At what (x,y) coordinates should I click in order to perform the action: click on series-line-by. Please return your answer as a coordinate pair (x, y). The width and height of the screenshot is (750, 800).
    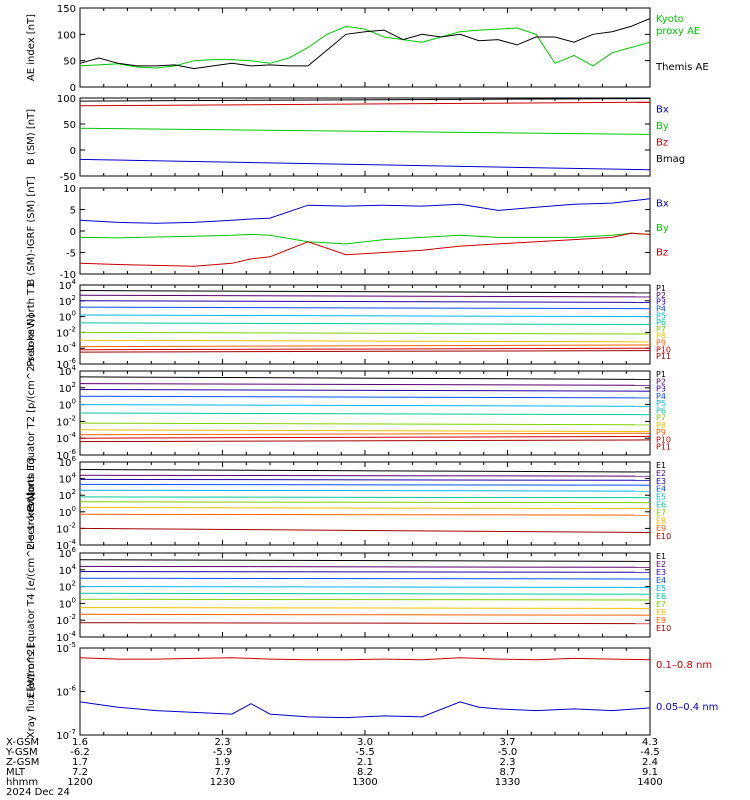
    Looking at the image, I should click on (365, 238).